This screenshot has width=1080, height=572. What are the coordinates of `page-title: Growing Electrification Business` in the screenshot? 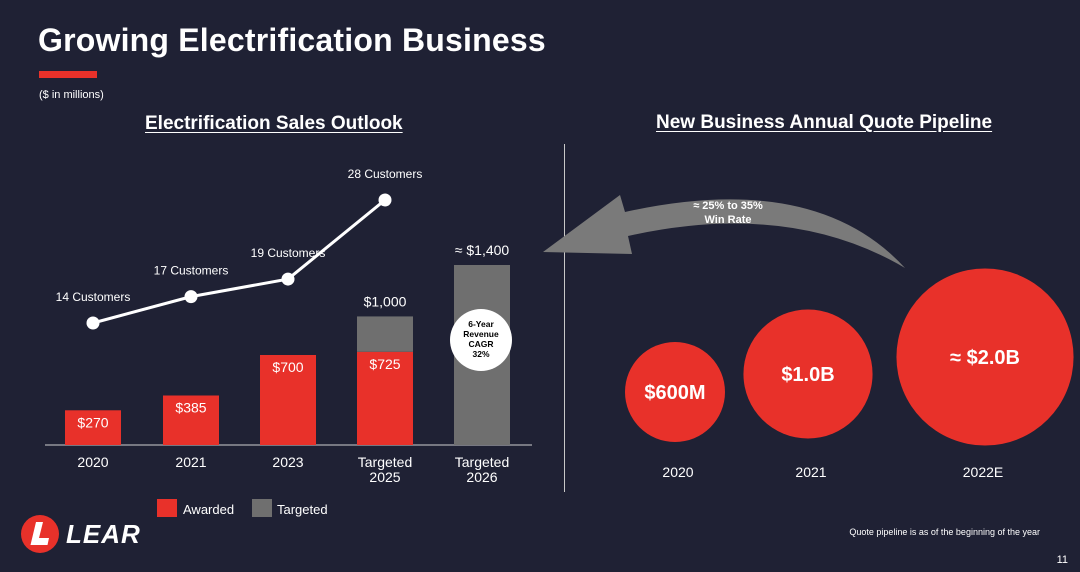 It's located at (292, 40).